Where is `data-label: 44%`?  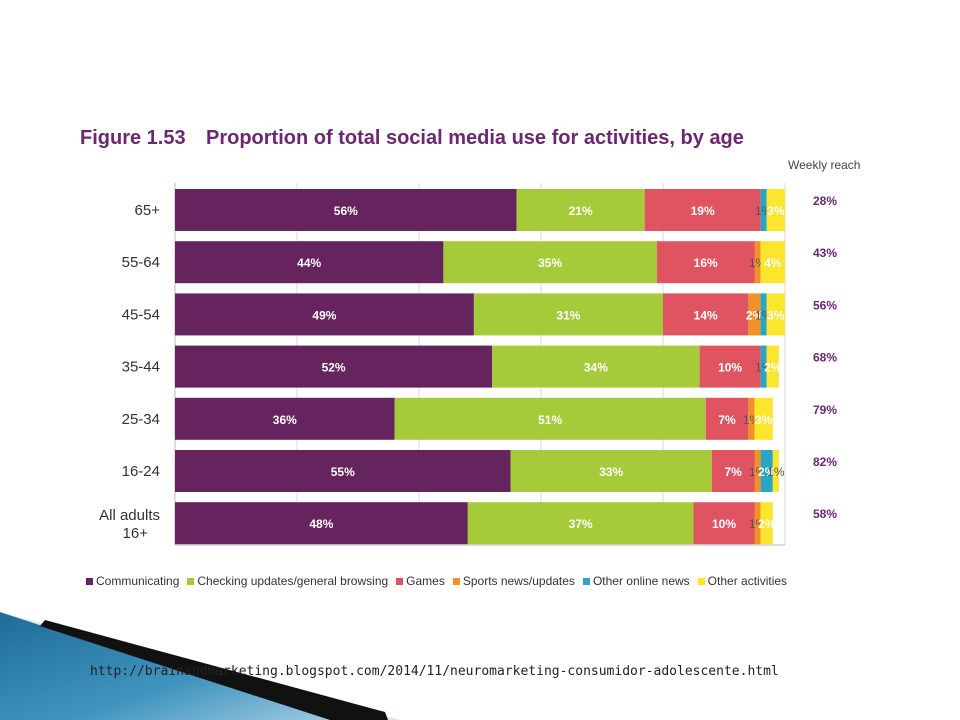 data-label: 44% is located at coordinates (309, 263).